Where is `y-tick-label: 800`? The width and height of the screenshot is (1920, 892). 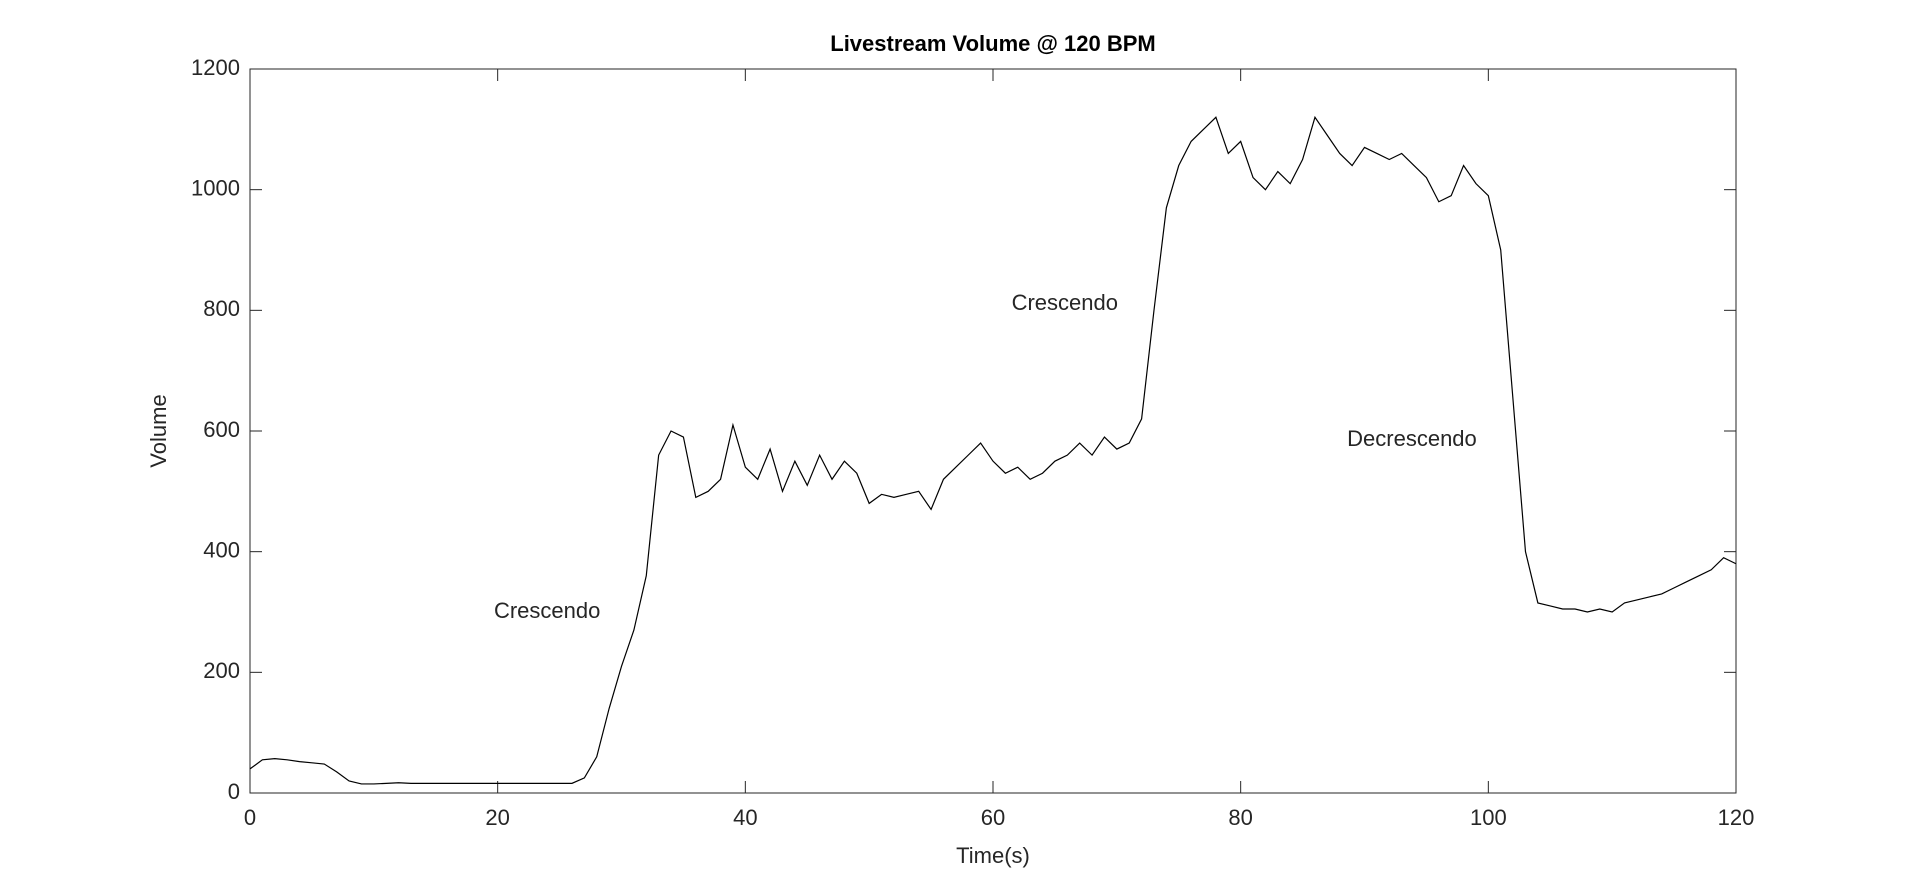 y-tick-label: 800 is located at coordinates (221, 308).